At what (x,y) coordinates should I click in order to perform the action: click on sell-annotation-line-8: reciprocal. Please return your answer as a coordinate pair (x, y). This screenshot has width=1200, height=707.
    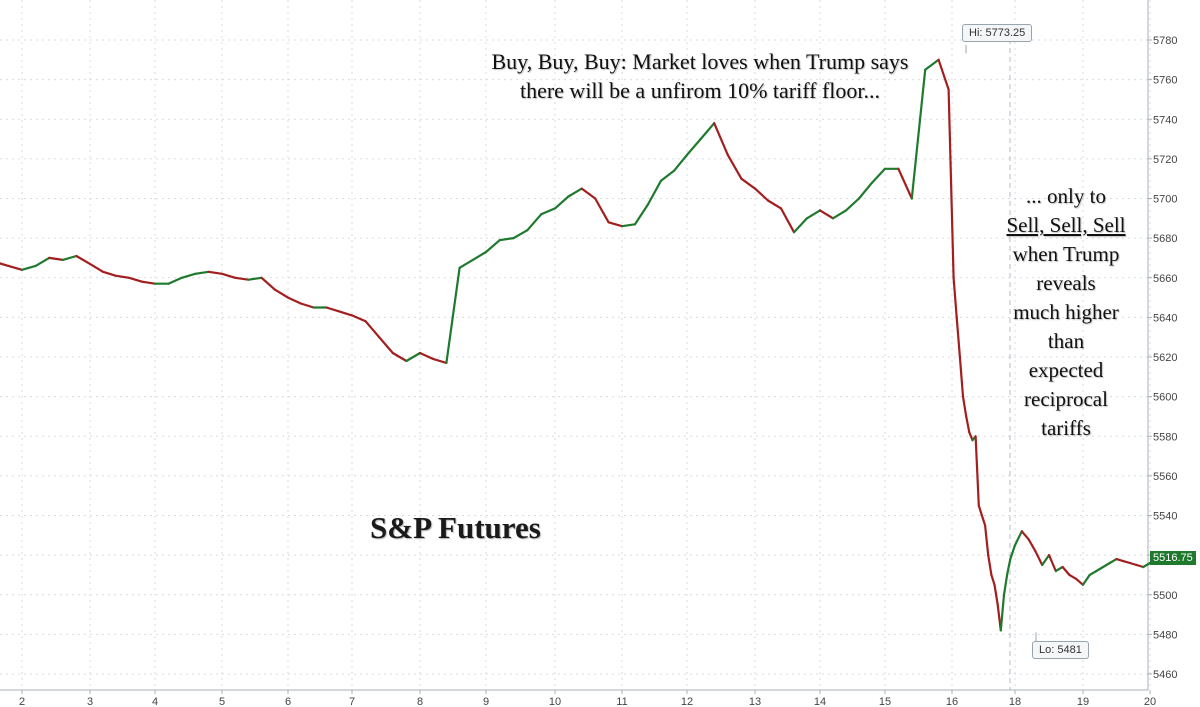
    Looking at the image, I should click on (1066, 399).